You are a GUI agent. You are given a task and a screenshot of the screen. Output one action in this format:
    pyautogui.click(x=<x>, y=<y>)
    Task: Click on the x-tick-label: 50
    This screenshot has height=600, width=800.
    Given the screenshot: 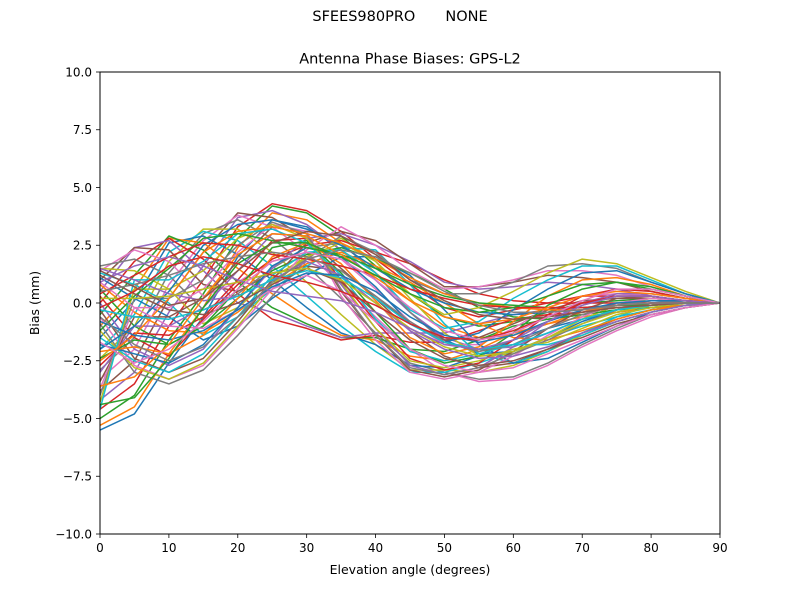 What is the action you would take?
    pyautogui.click(x=444, y=548)
    